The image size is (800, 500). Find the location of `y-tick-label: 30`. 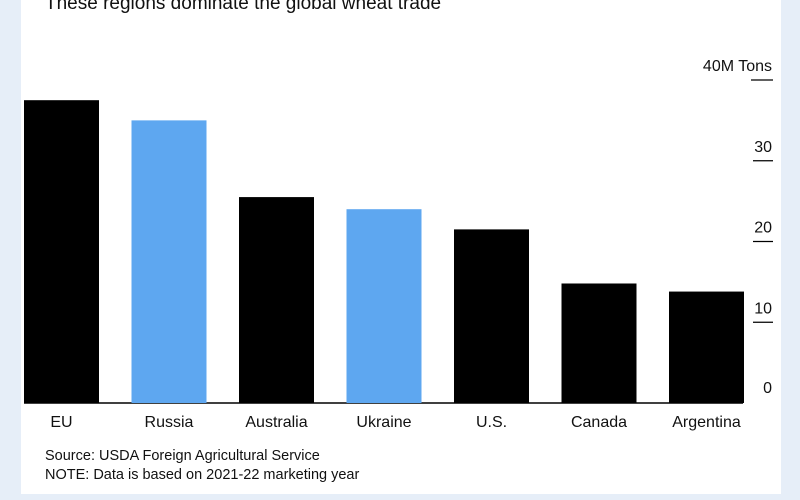

y-tick-label: 30 is located at coordinates (763, 147).